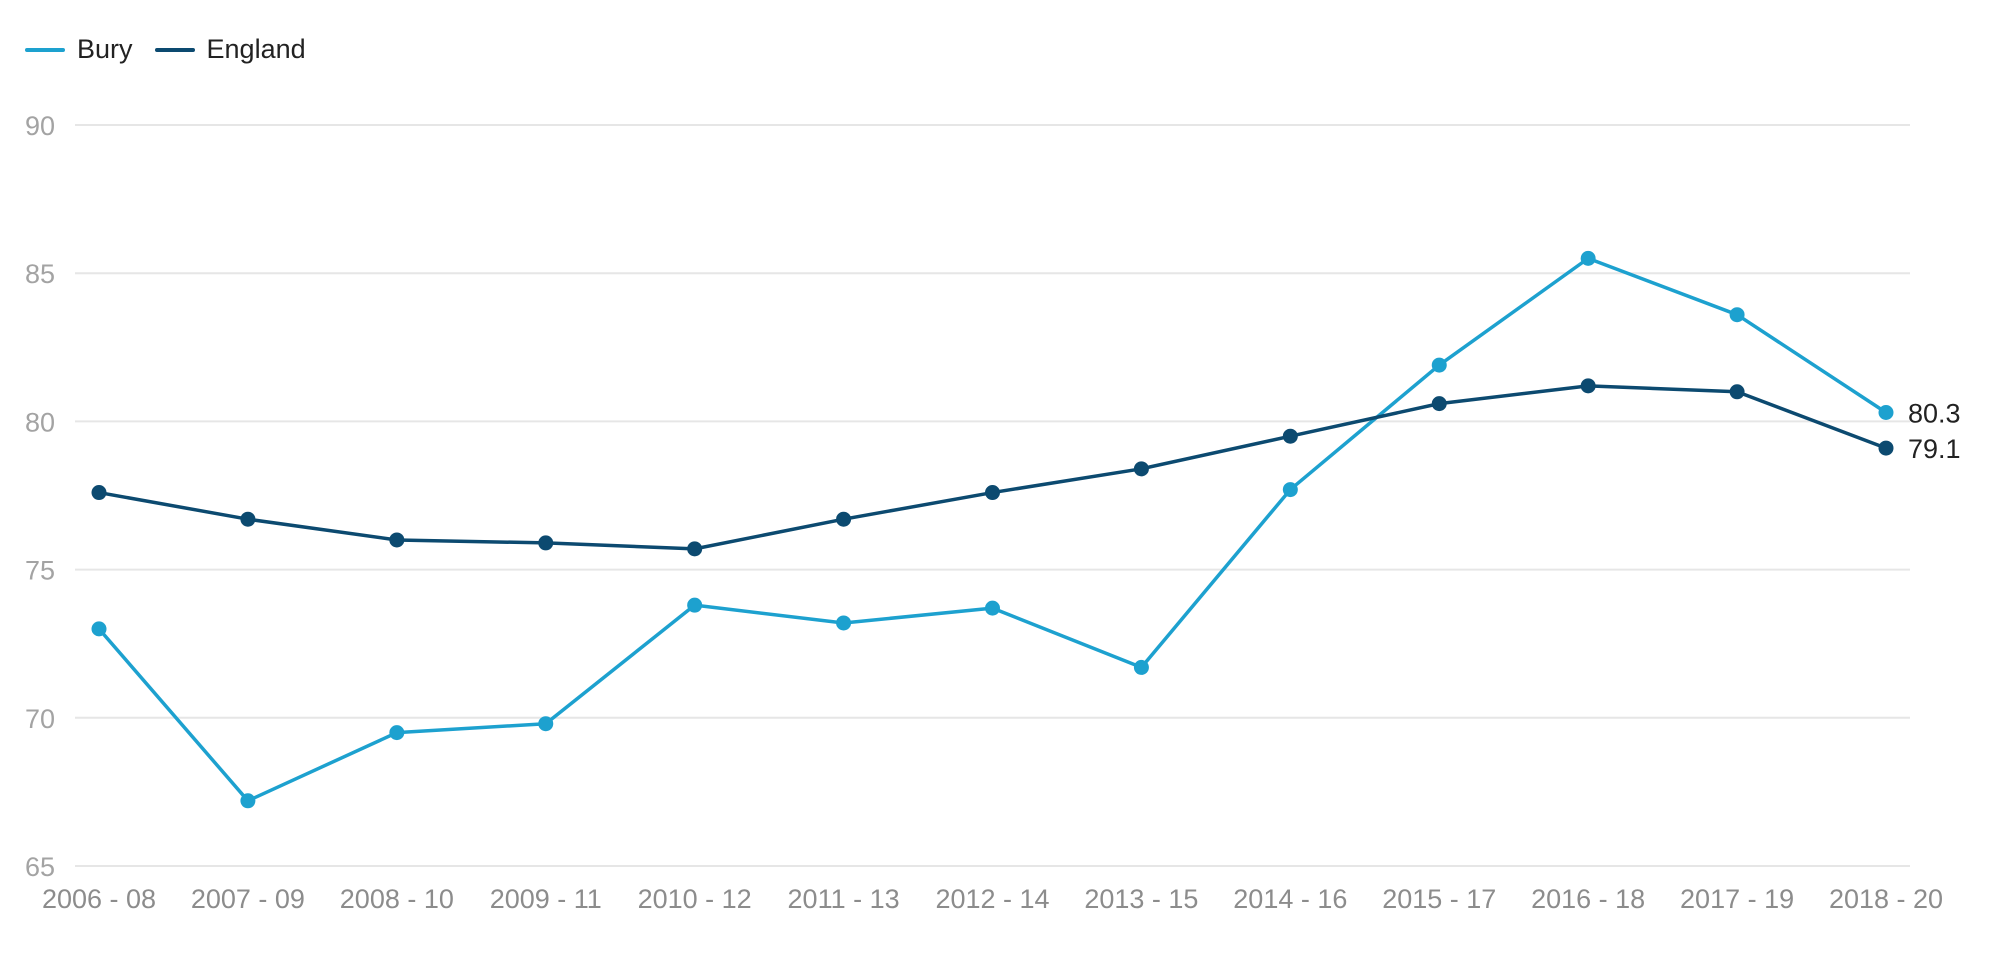  I want to click on x-tick-label-1: 2007 - 09, so click(248, 899).